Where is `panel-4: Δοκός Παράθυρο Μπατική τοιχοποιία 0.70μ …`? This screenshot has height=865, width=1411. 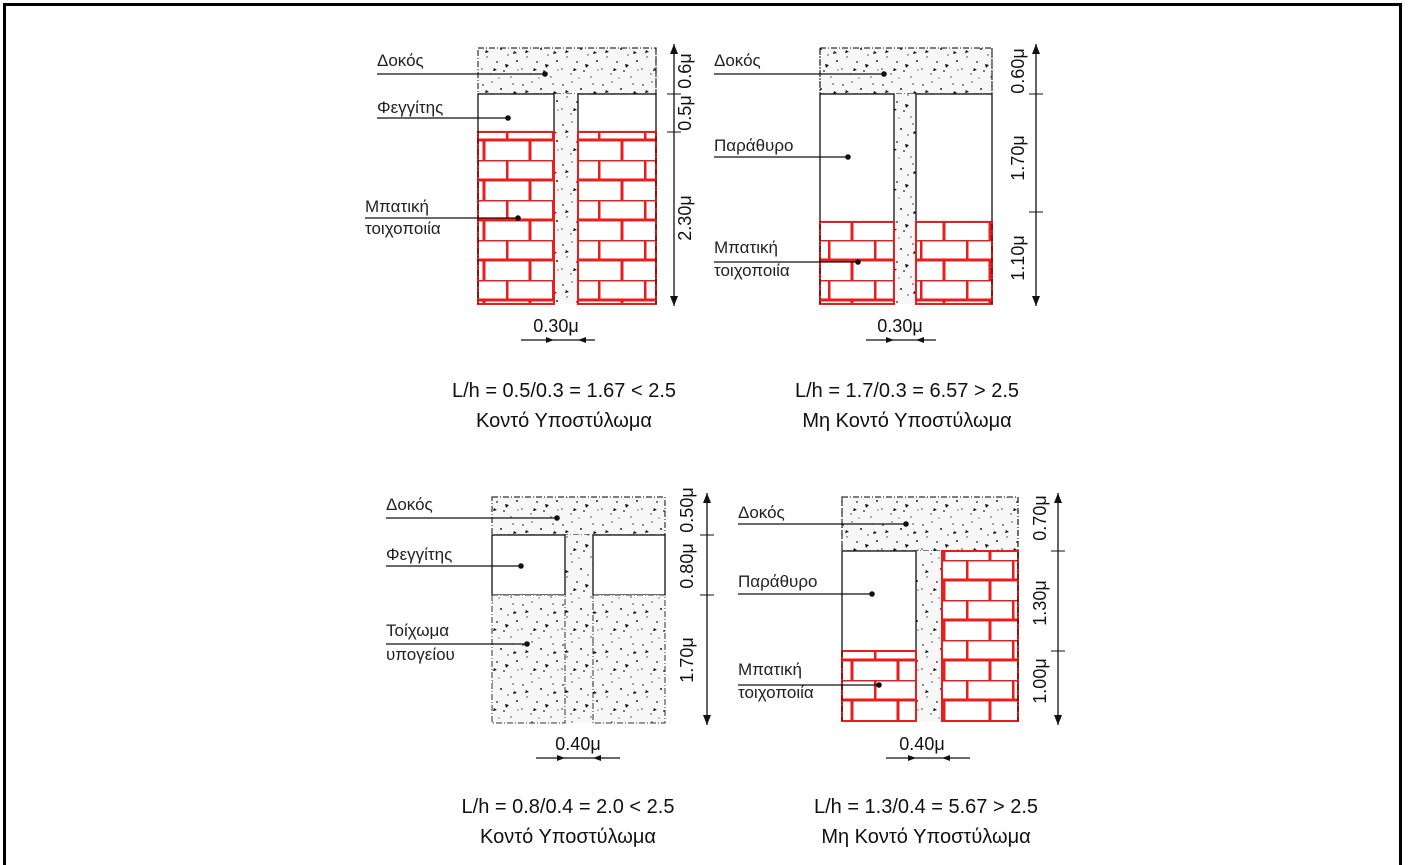 panel-4: Δοκός Παράθυρο Μπατική τοιχοποιία 0.70μ … is located at coordinates (901, 670).